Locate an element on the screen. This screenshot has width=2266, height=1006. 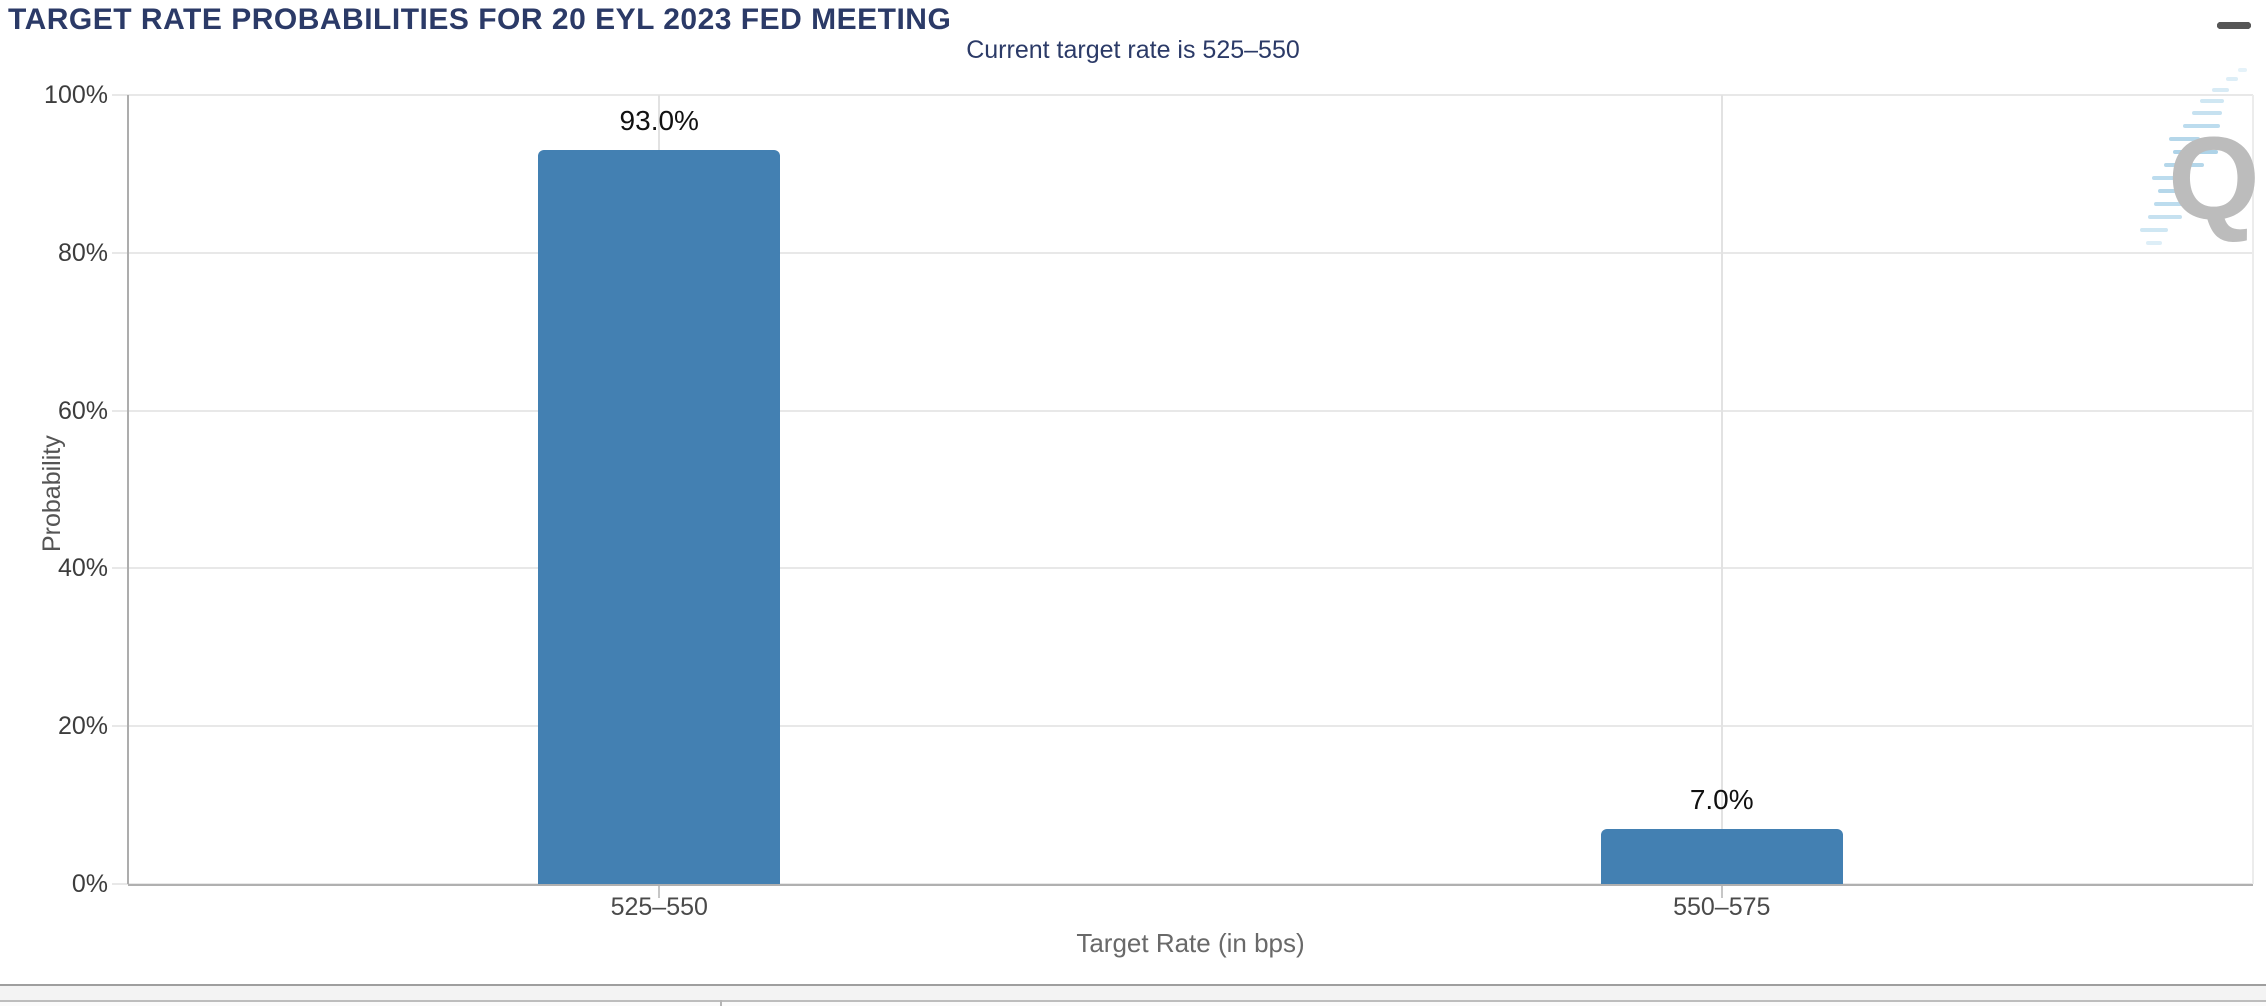
y-axis-tick-label: 40% is located at coordinates (82, 568).